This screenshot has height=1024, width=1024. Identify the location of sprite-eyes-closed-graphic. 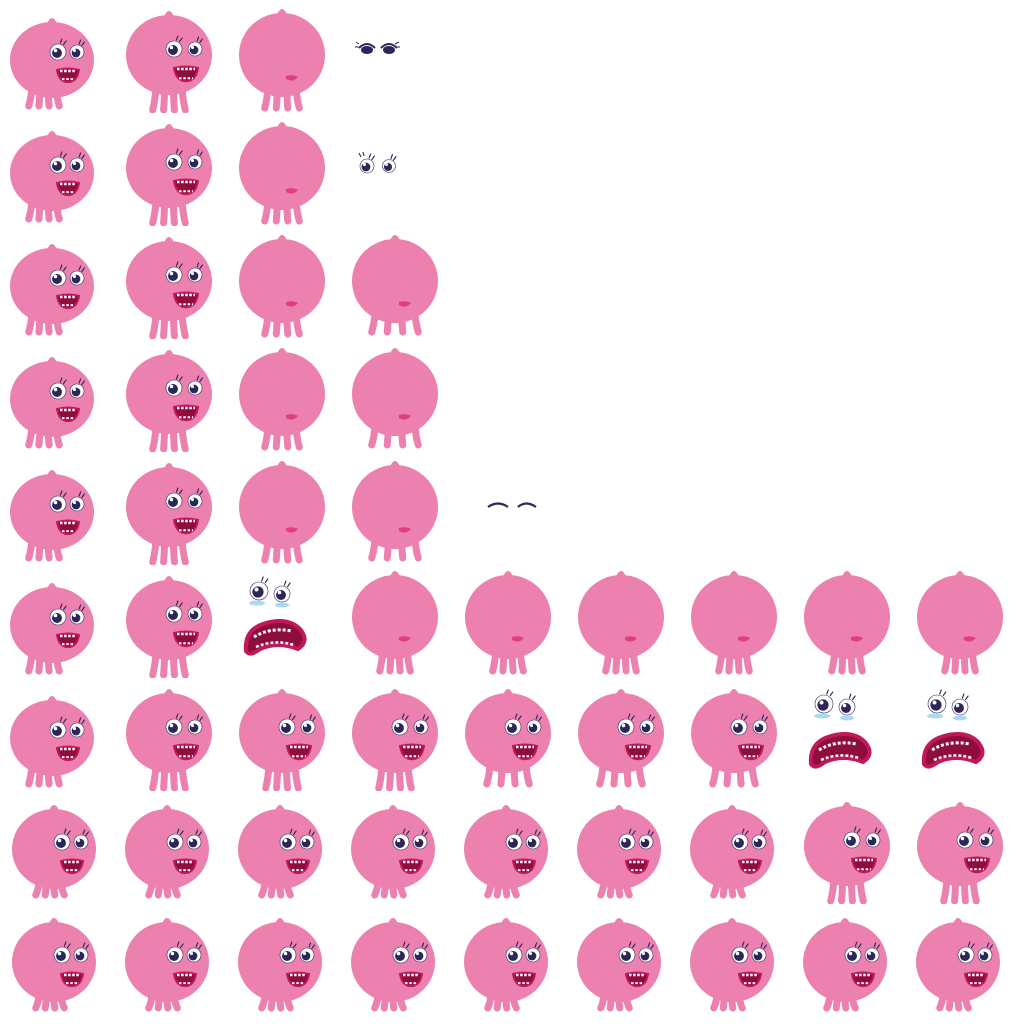
(512, 505).